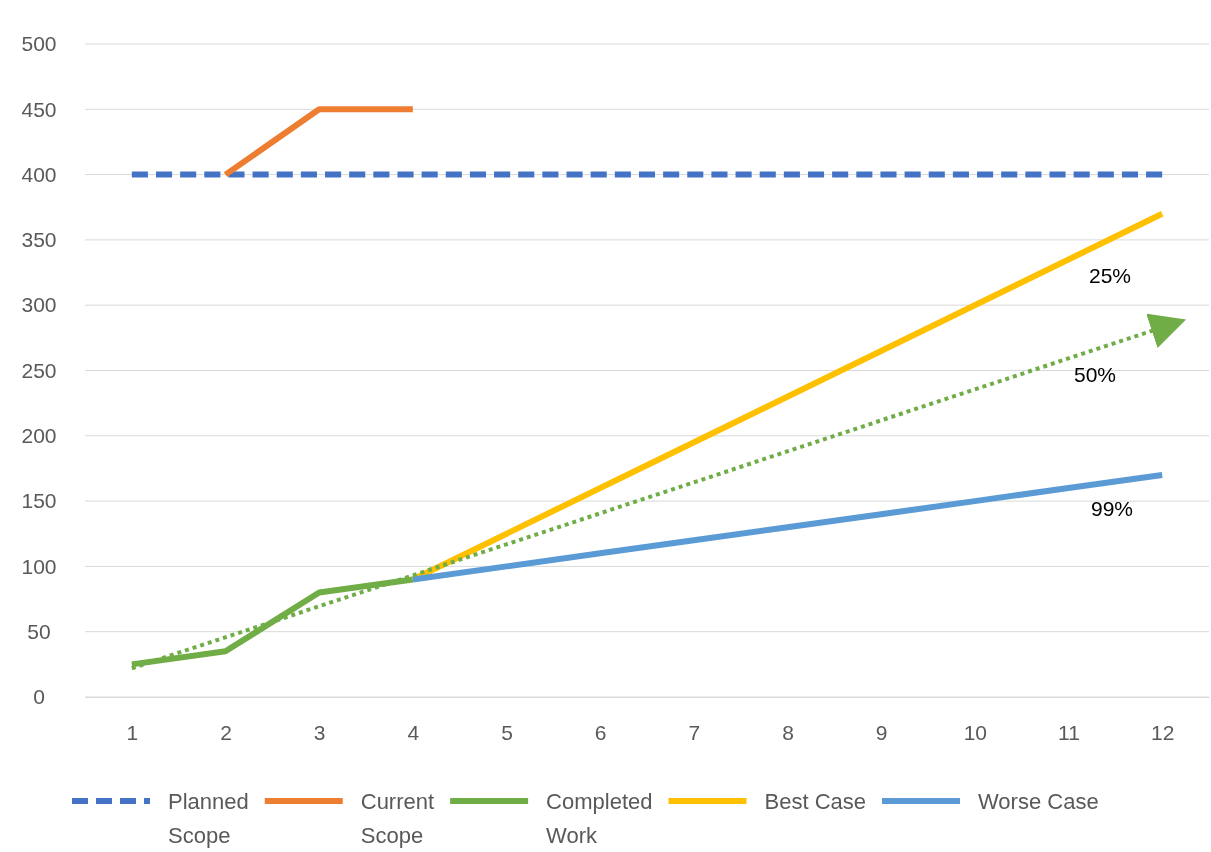 This screenshot has width=1211, height=852. I want to click on x-tick-label: 8, so click(788, 732).